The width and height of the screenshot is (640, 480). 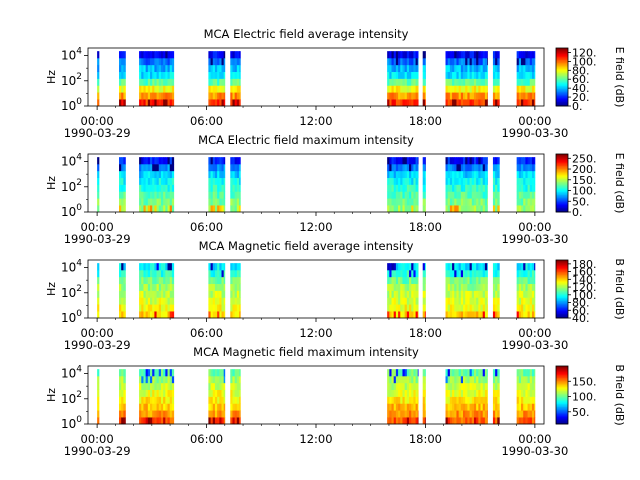 What do you see at coordinates (71, 317) in the screenshot?
I see `y-tick-label: 100` at bounding box center [71, 317].